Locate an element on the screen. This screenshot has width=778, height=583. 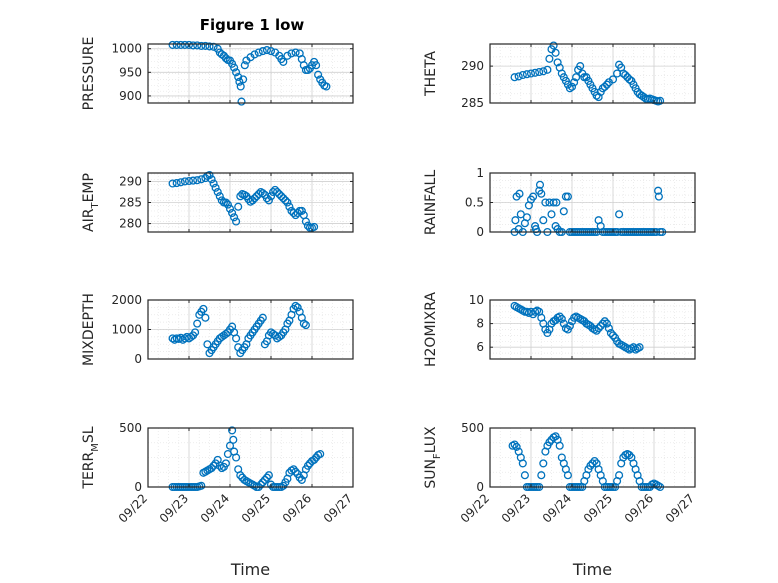
y-axis-label: TERRMSL is located at coordinates (91, 457).